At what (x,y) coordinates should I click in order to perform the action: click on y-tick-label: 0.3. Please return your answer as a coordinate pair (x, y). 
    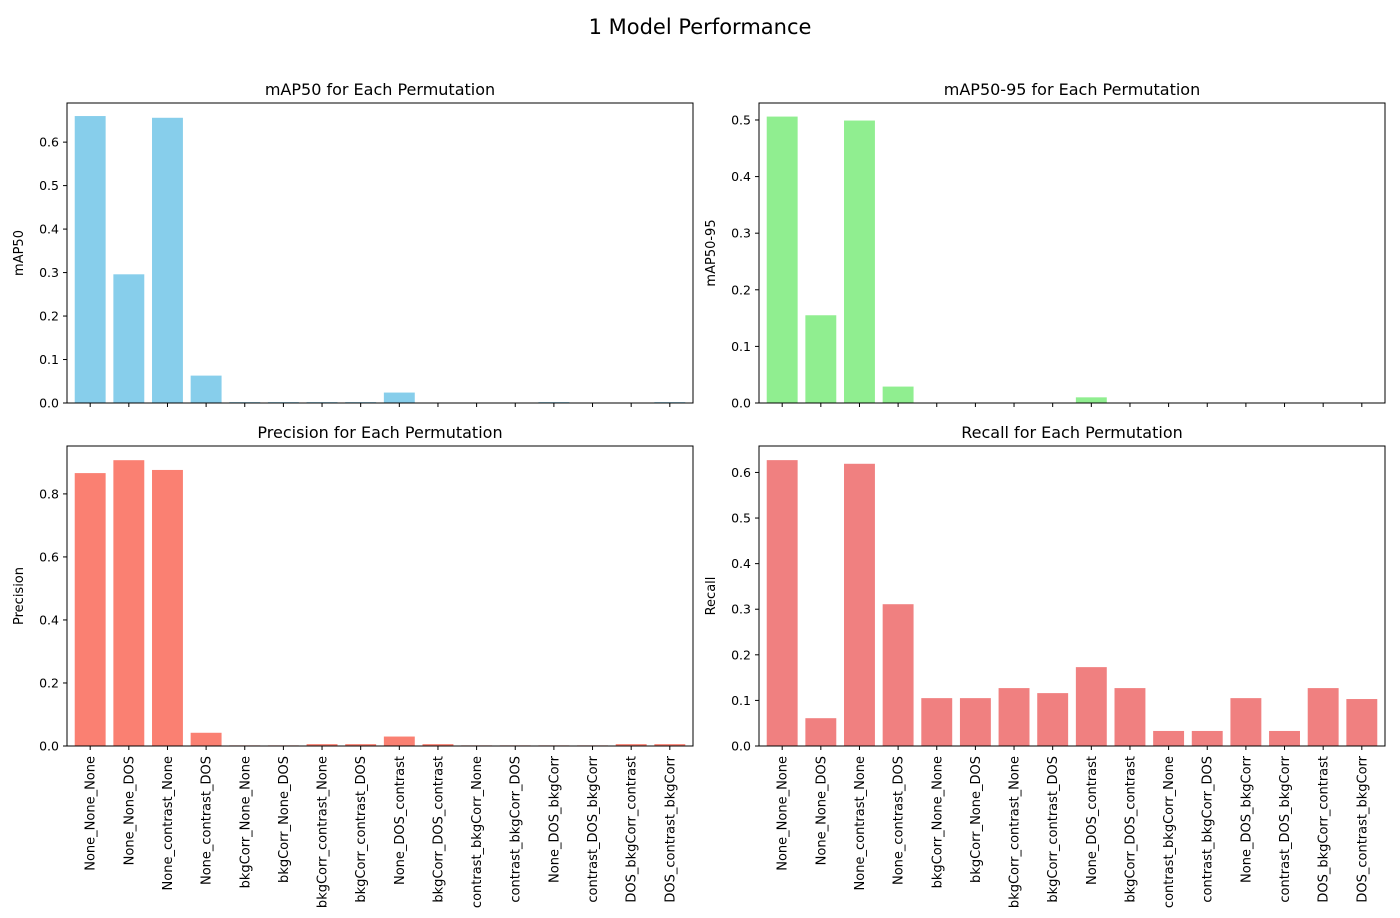
    Looking at the image, I should click on (741, 233).